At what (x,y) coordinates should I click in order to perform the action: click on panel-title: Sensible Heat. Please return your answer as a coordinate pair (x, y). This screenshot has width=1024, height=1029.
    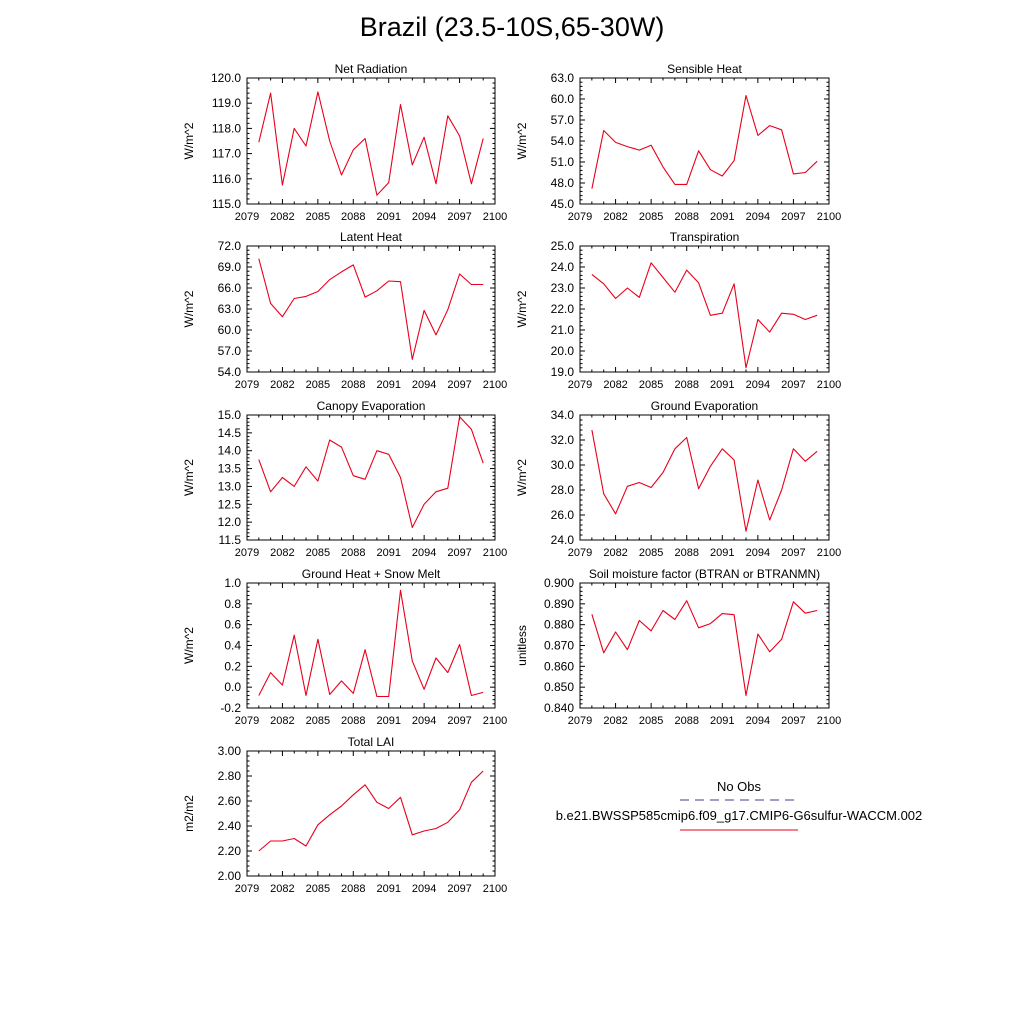
    Looking at the image, I should click on (704, 69).